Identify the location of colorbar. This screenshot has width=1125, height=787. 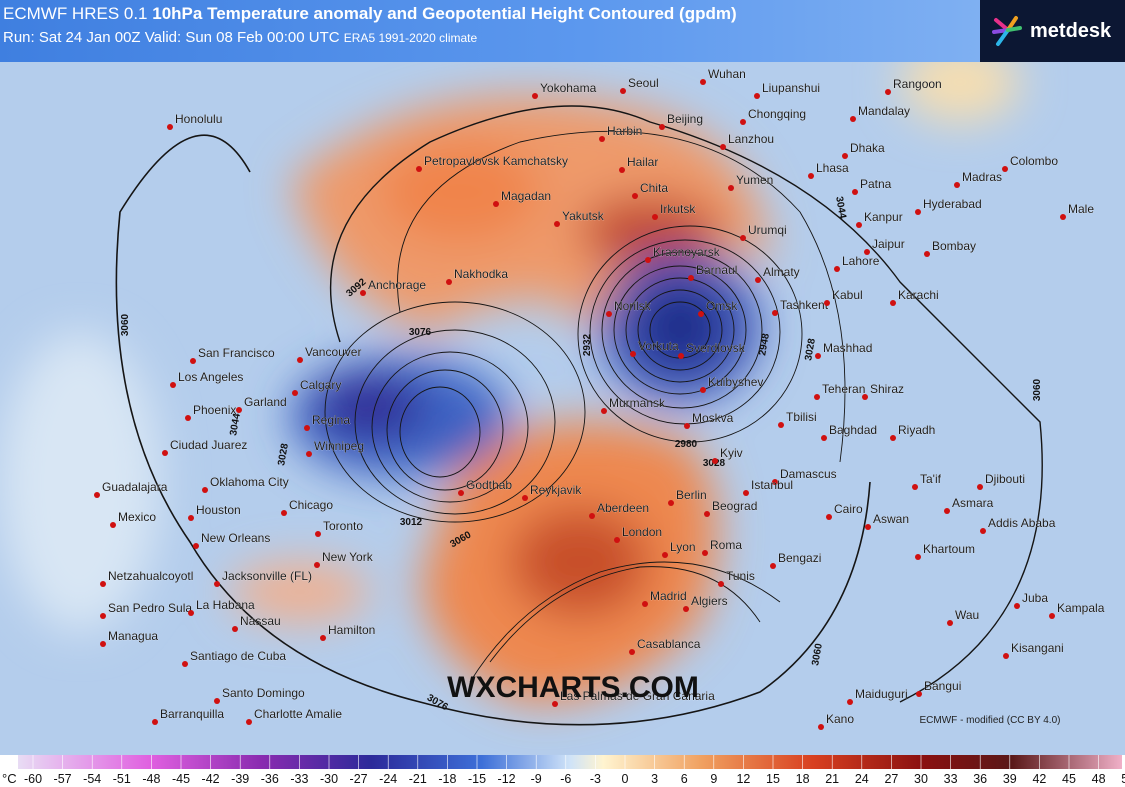
(570, 762).